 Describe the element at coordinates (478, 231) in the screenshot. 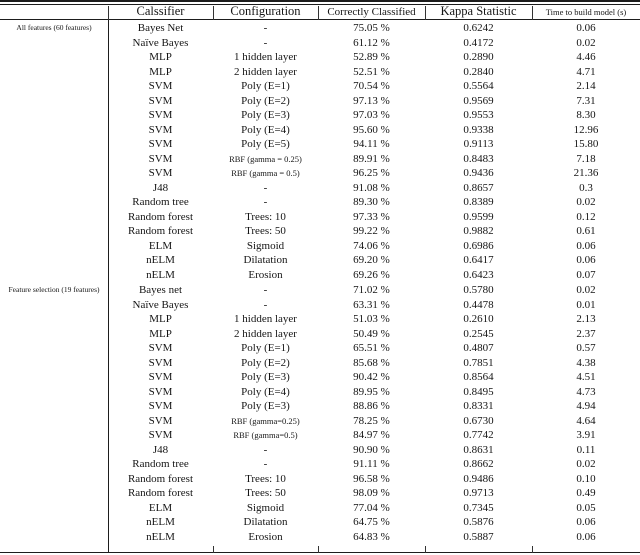

I see `cell-kappa-statistic: 0.9882` at that location.